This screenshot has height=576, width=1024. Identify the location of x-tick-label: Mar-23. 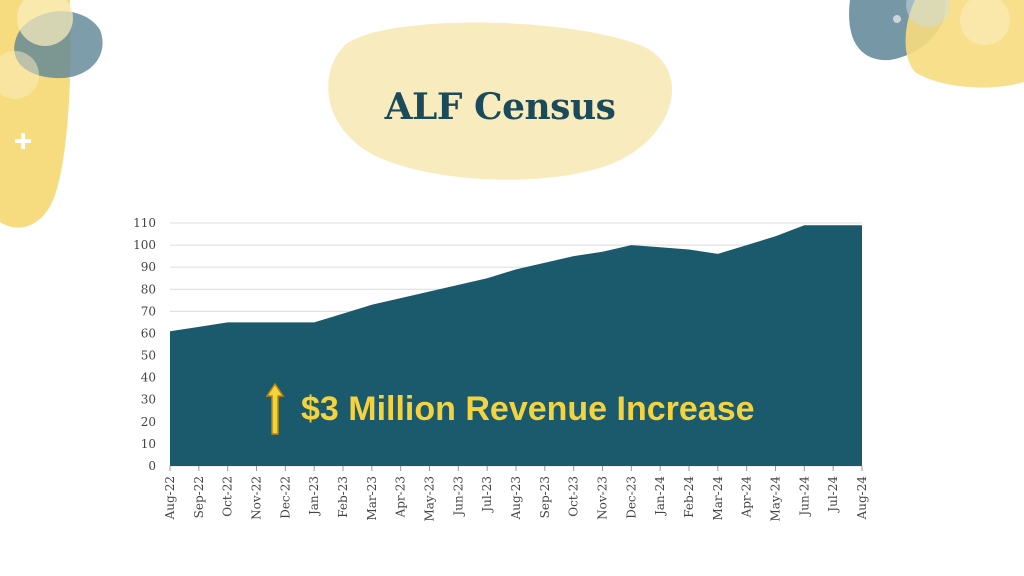
(372, 498).